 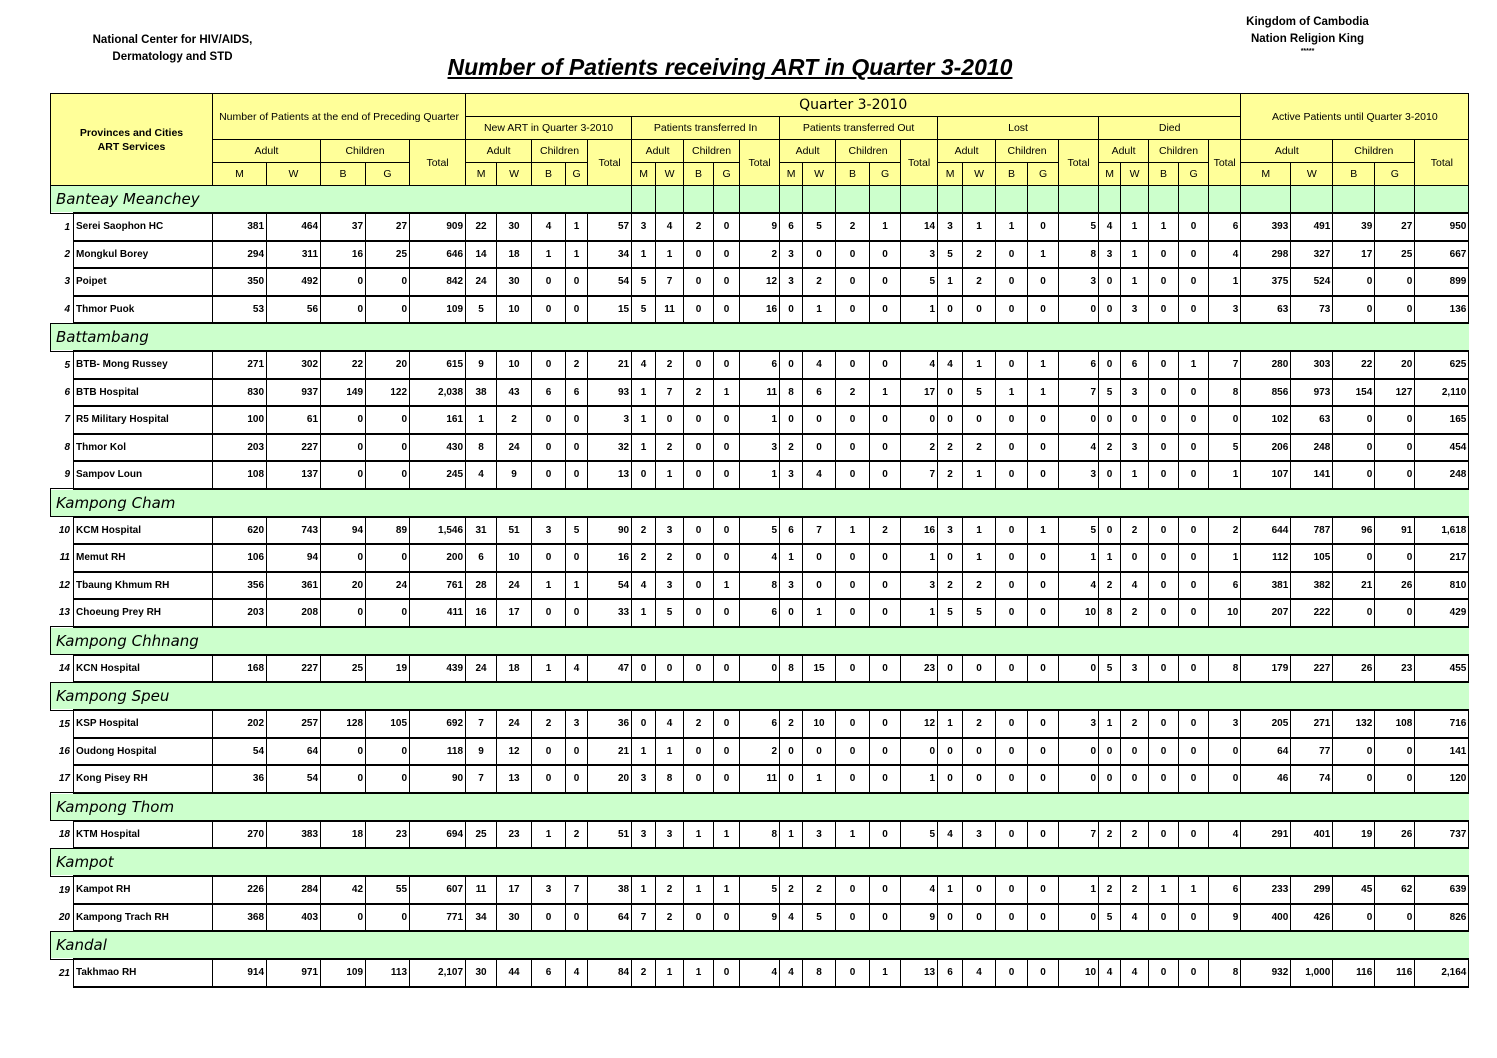 What do you see at coordinates (1442, 585) in the screenshot?
I see `active-total-cell: 810` at bounding box center [1442, 585].